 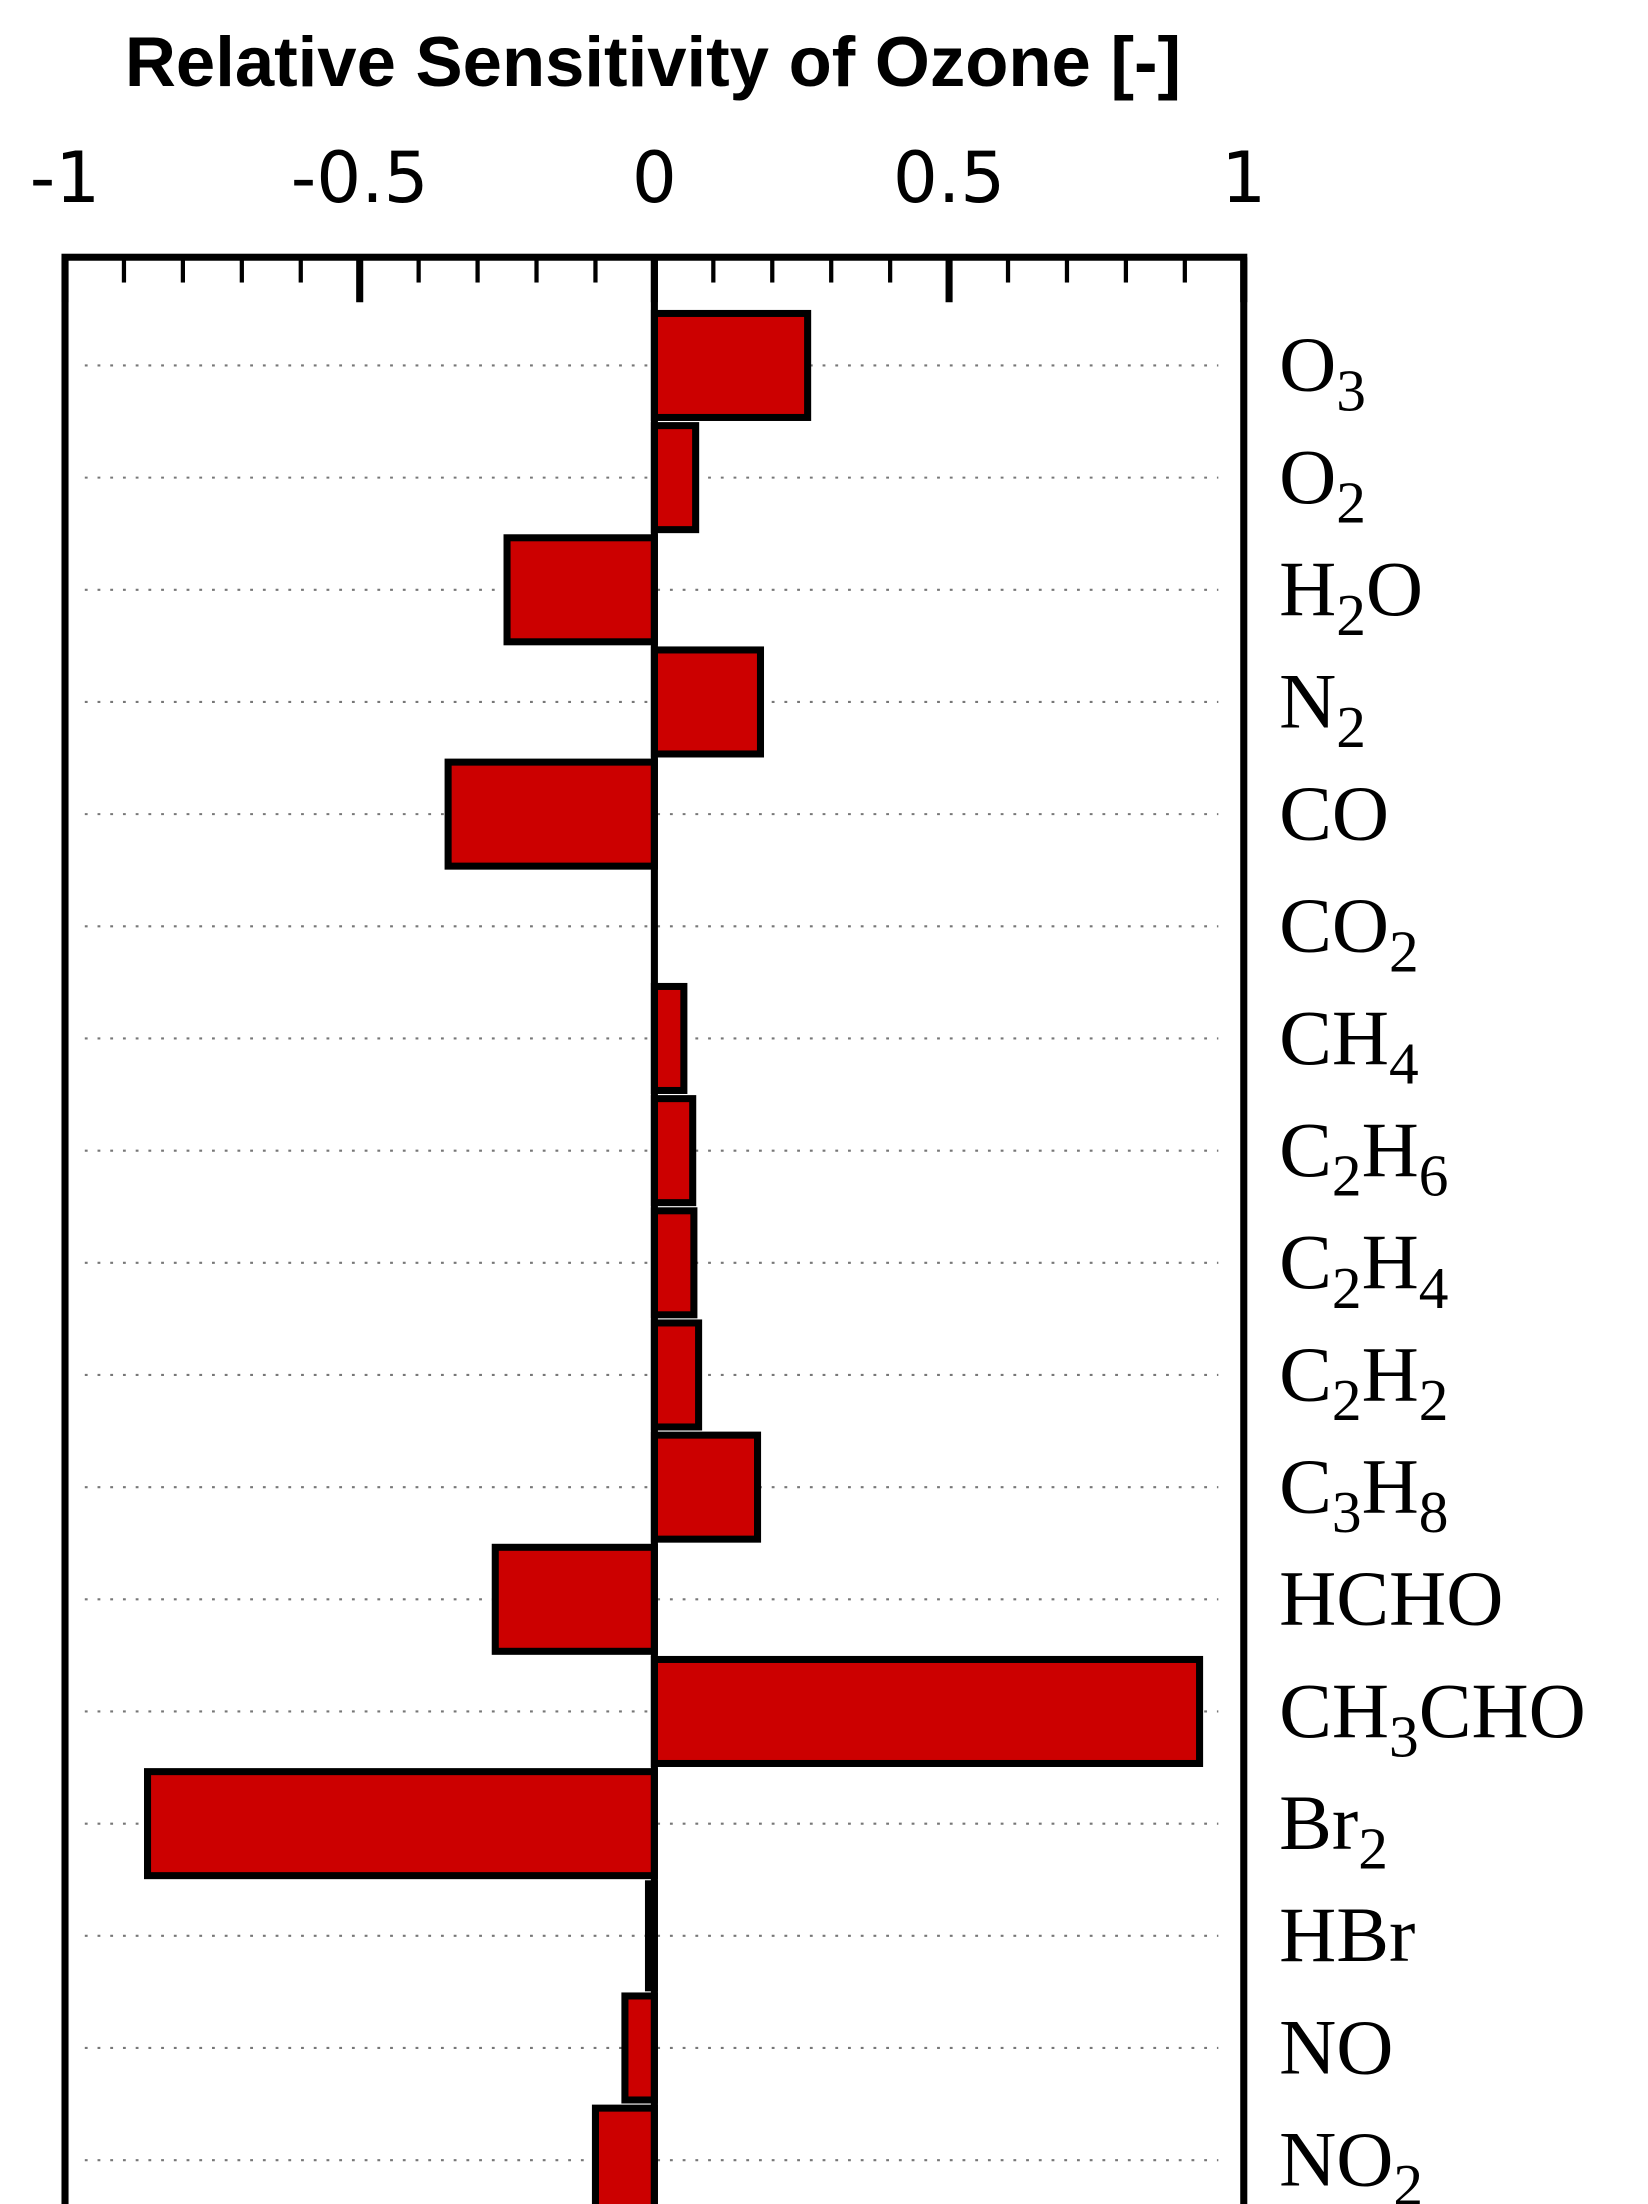 What do you see at coordinates (1349, 1045) in the screenshot?
I see `y-tick-label: CH4` at bounding box center [1349, 1045].